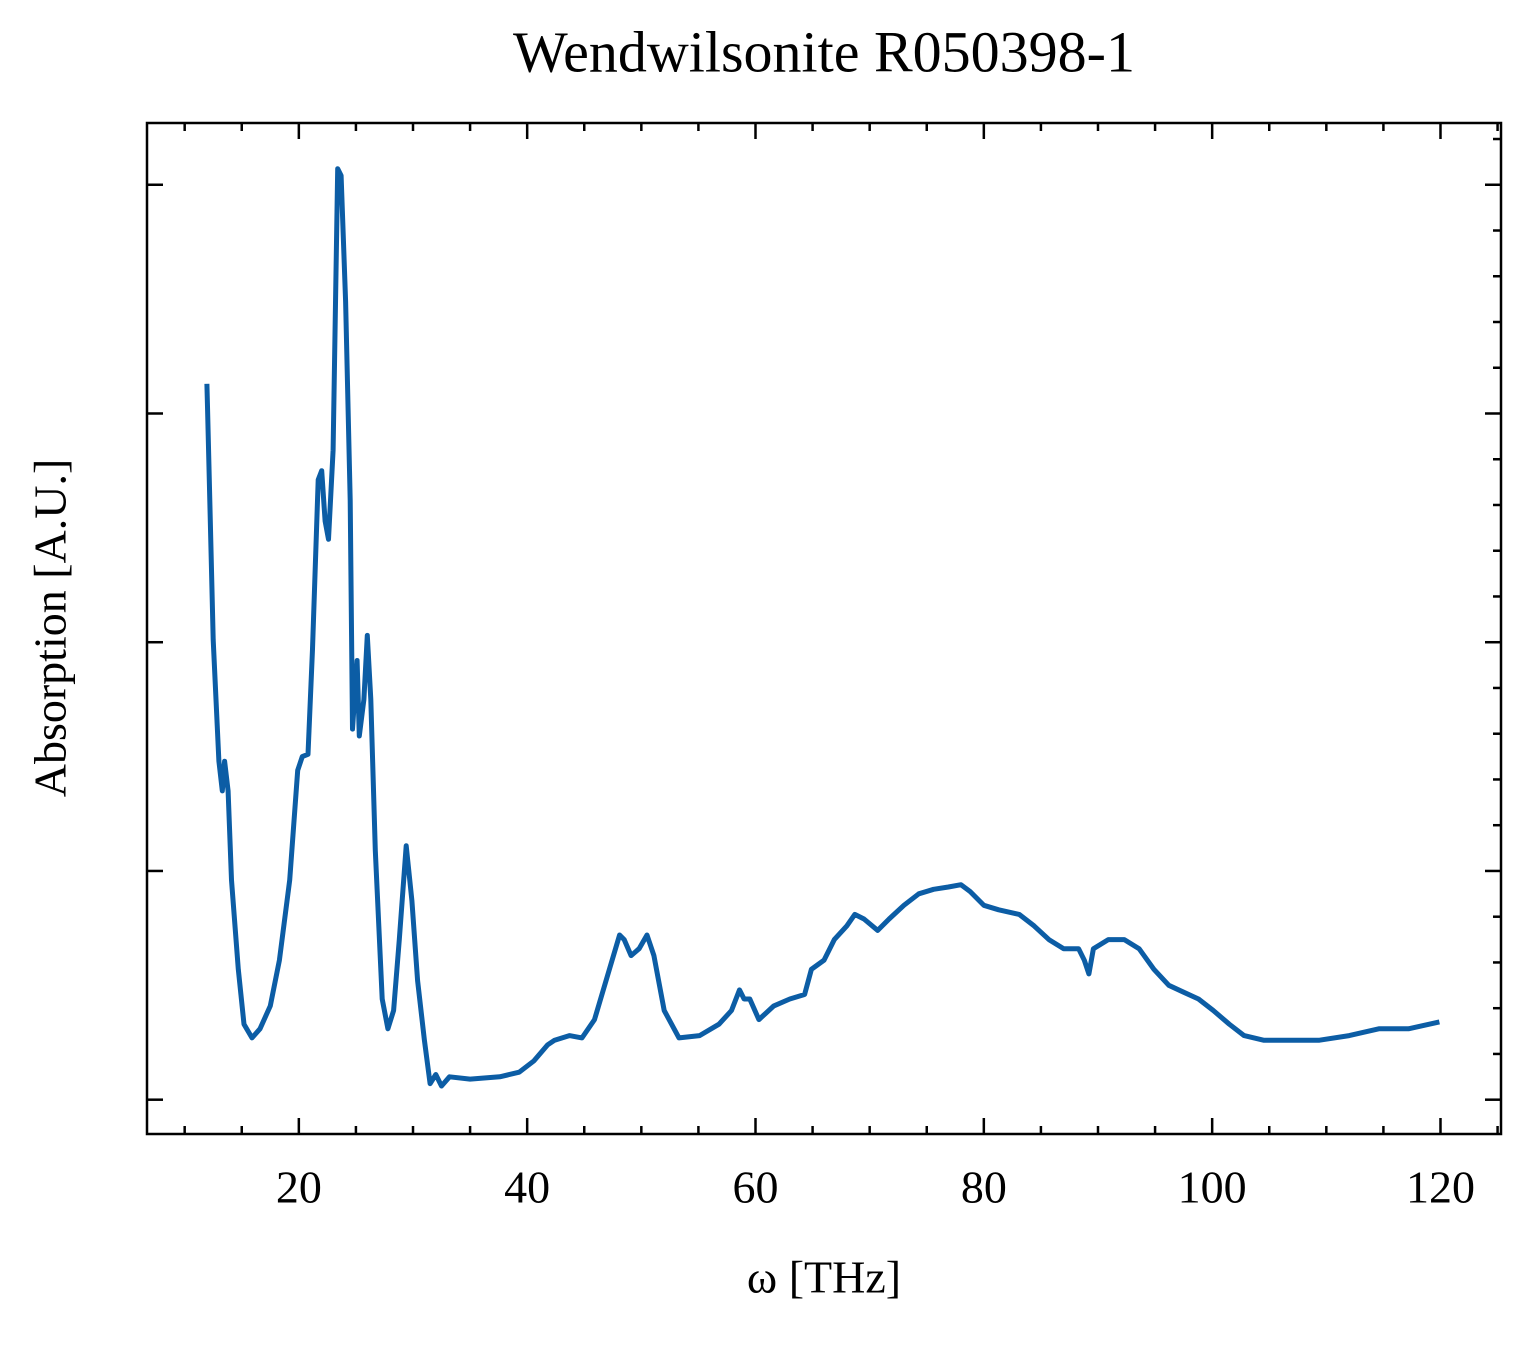 This screenshot has height=1345, width=1527. I want to click on x-tick-label: 60, so click(756, 1187).